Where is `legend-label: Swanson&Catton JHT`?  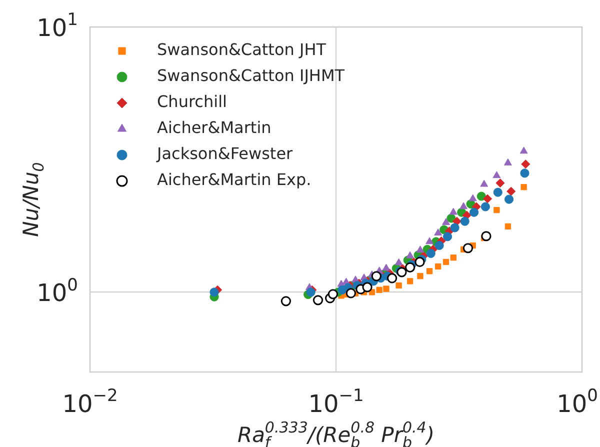 legend-label: Swanson&Catton JHT is located at coordinates (241, 50).